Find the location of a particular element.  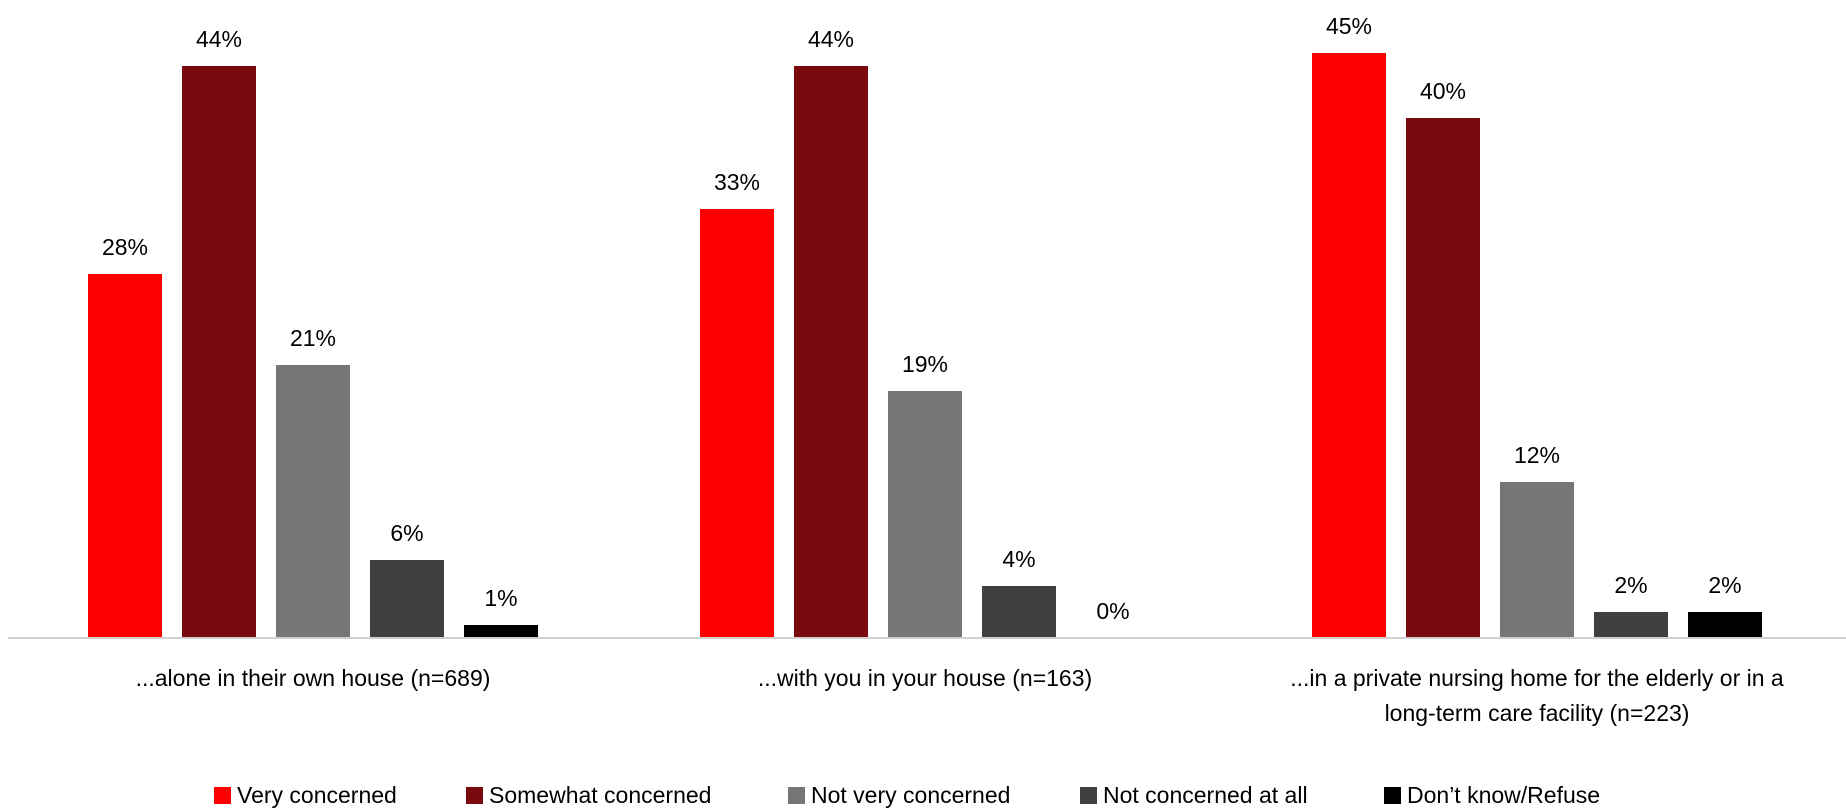

data-label-4-1: 6% is located at coordinates (406, 533).